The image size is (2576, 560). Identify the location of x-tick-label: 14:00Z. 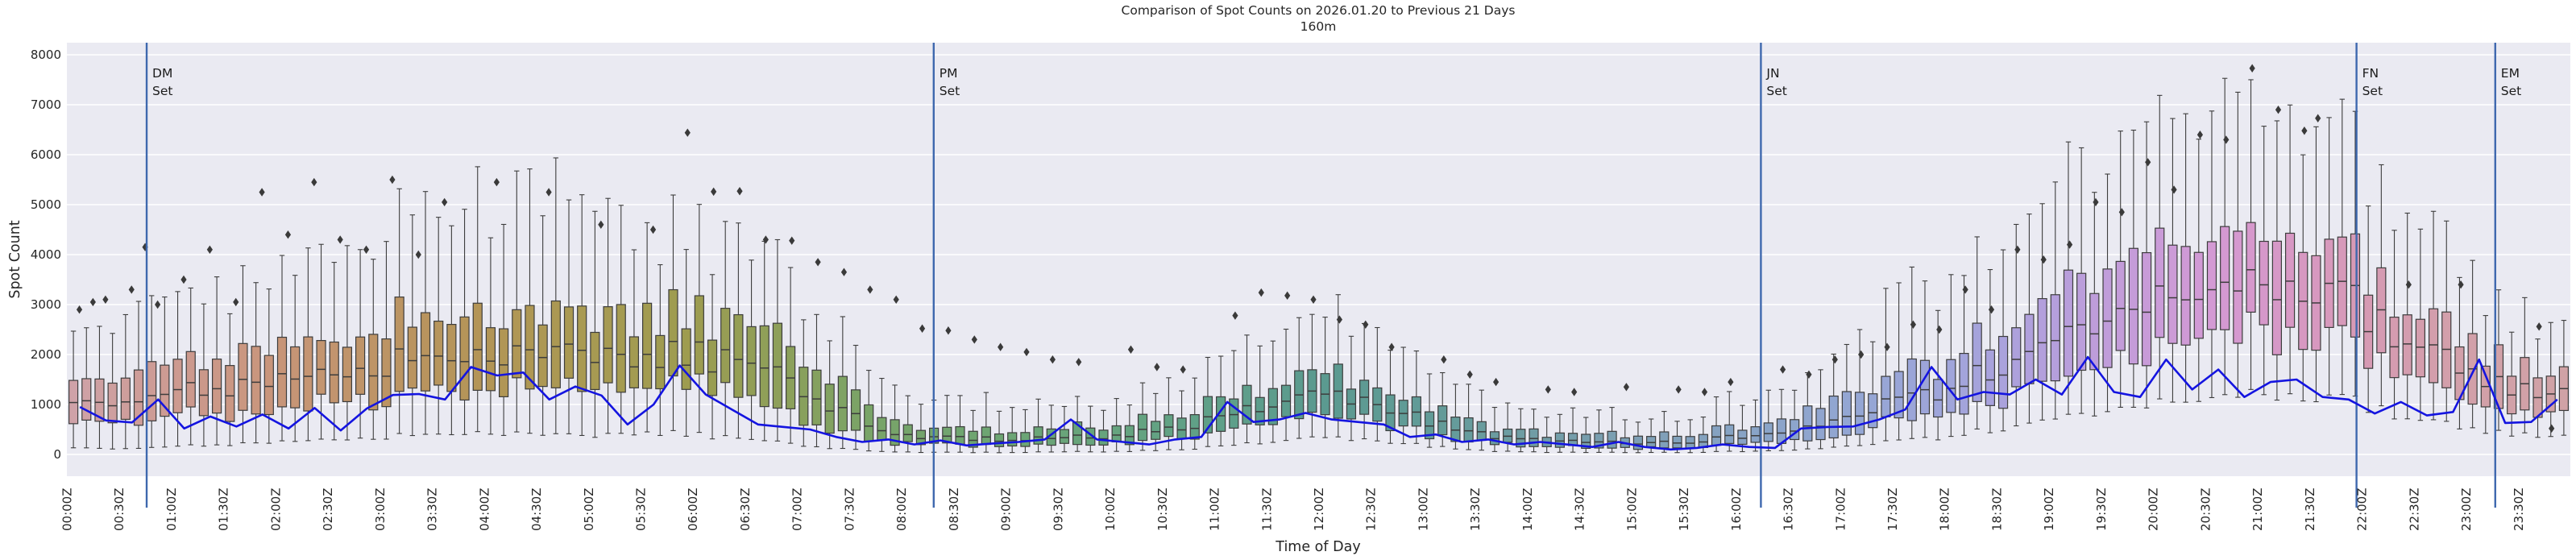
(1527, 509).